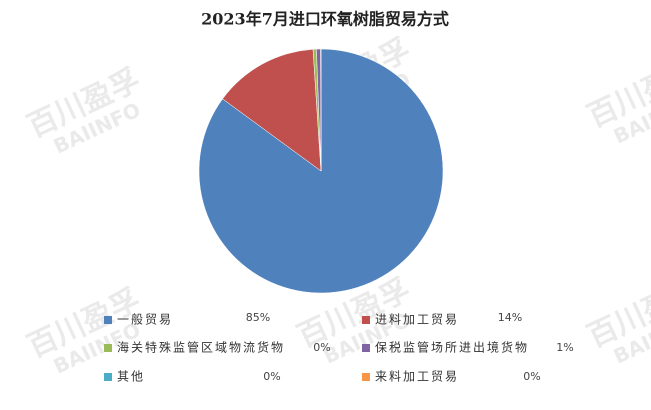 This screenshot has width=651, height=410. What do you see at coordinates (564, 347) in the screenshot?
I see `value-label: 1%` at bounding box center [564, 347].